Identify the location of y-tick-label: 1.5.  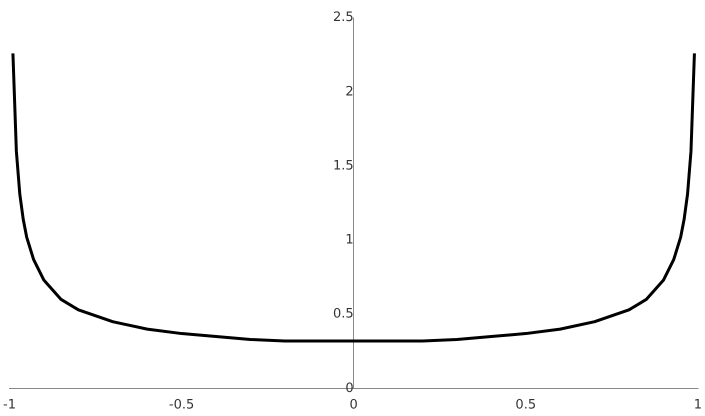
(343, 166).